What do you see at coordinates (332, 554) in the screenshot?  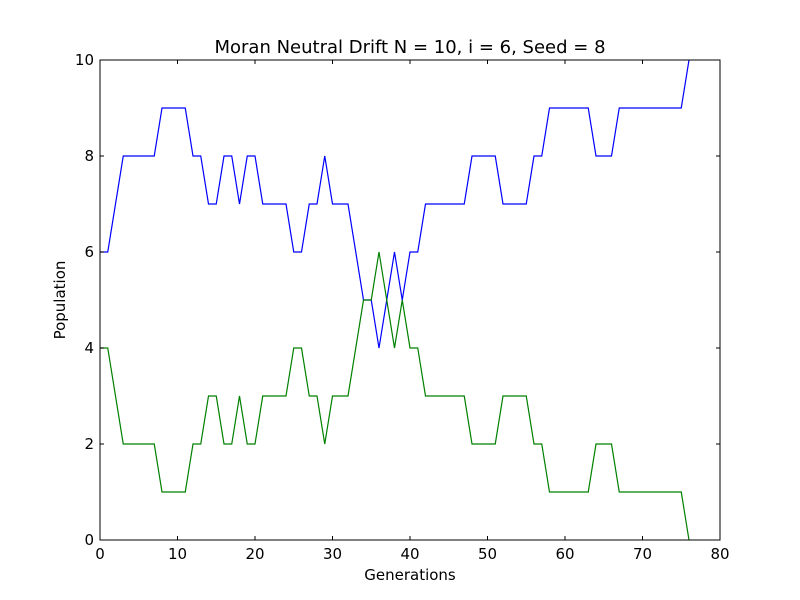 I see `x-tick-label: 30` at bounding box center [332, 554].